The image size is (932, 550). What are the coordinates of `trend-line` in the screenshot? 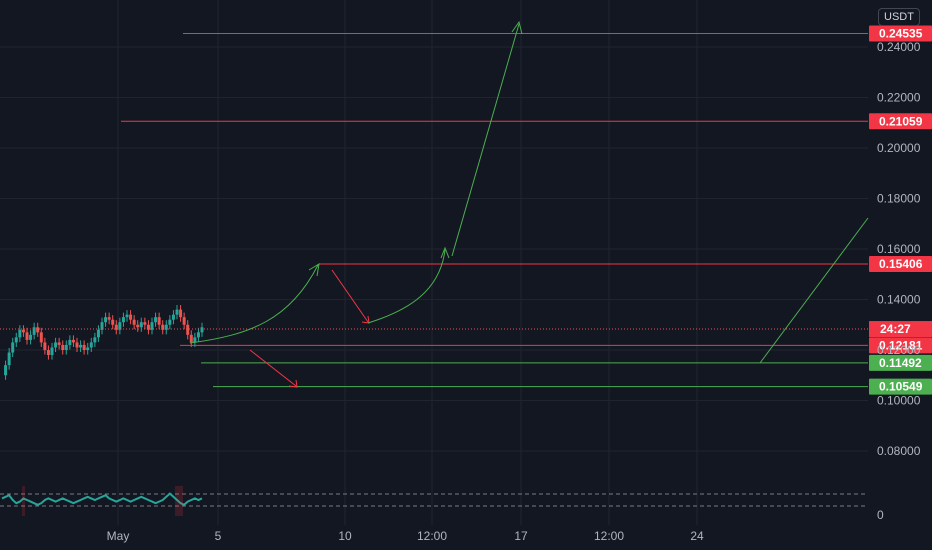 It's located at (814, 290).